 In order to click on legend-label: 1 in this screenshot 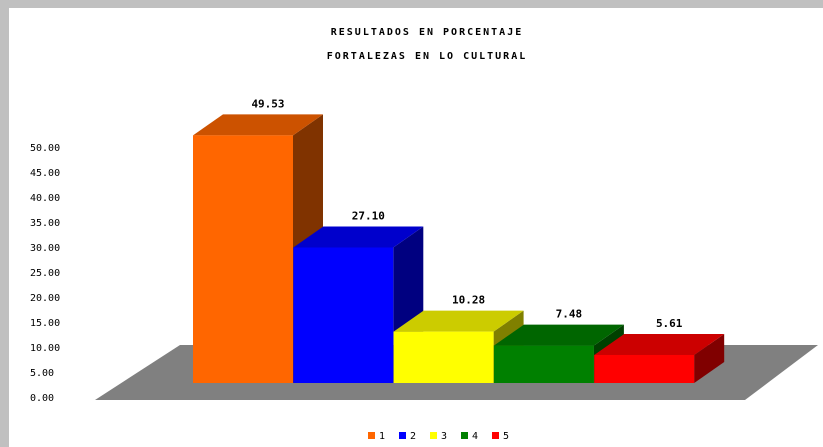, I will do `click(382, 436)`.